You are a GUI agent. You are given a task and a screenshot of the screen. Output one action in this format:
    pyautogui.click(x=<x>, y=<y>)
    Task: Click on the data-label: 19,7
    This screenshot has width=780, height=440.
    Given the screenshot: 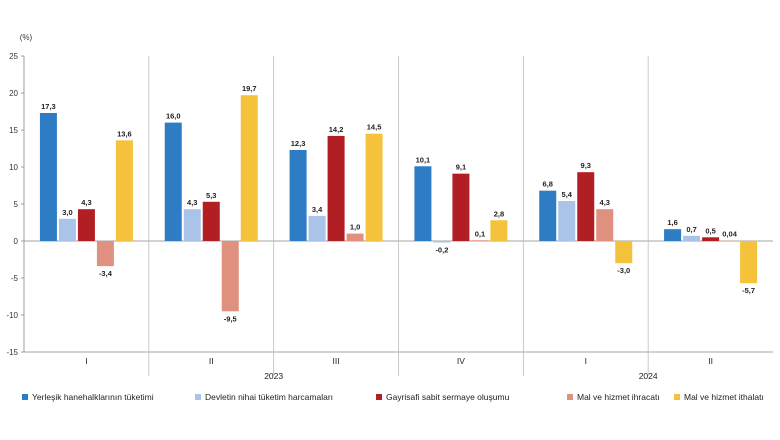 What is the action you would take?
    pyautogui.click(x=249, y=88)
    